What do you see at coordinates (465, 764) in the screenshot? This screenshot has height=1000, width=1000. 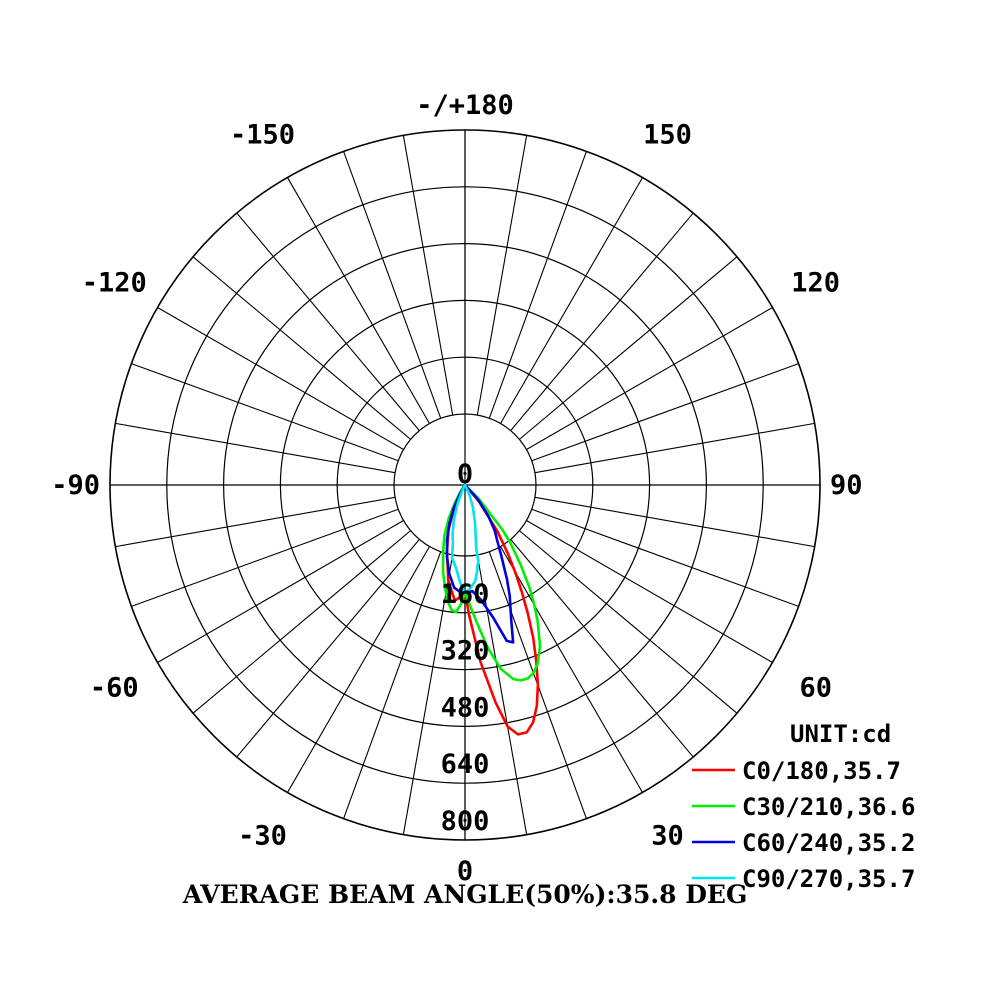 I see `radial-tick-label: 640` at bounding box center [465, 764].